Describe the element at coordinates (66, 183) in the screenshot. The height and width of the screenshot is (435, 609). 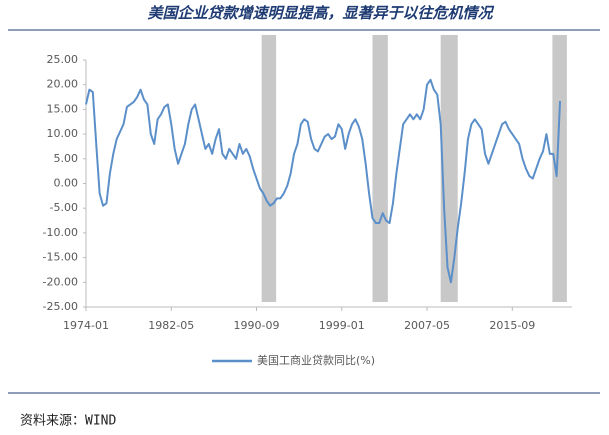
I see `y-tick-label: 0.00` at that location.